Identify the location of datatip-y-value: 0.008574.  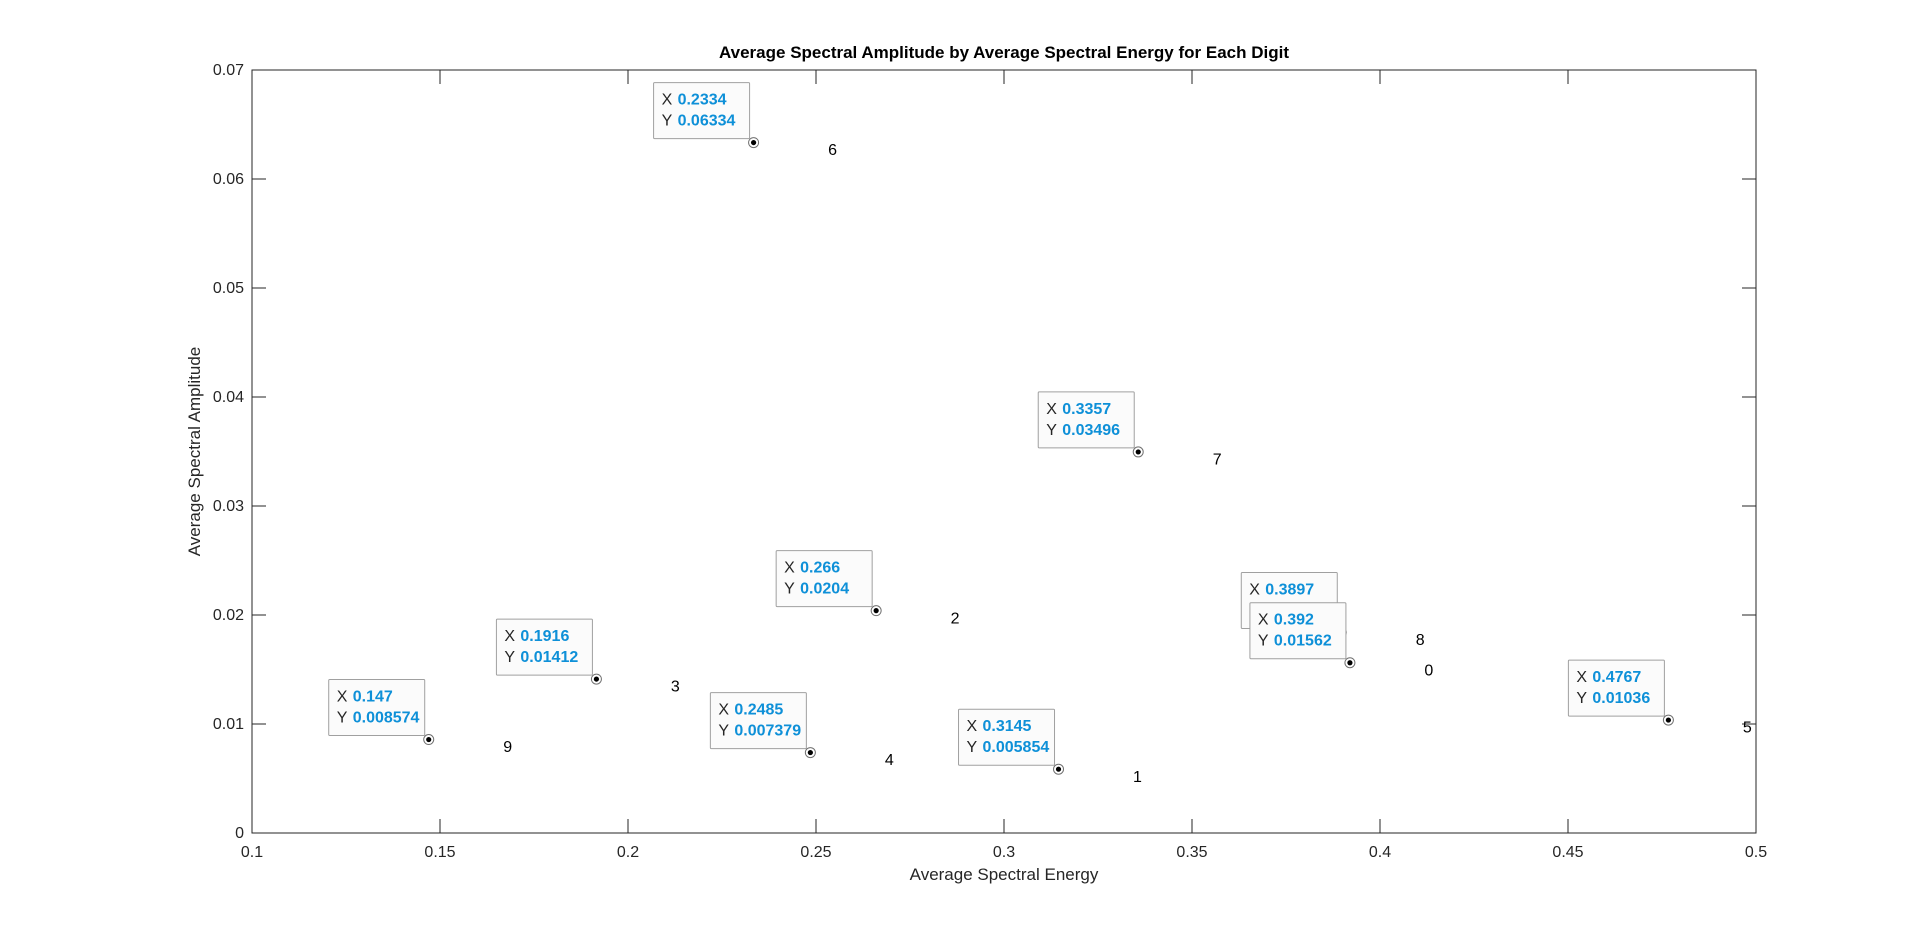
(386, 718).